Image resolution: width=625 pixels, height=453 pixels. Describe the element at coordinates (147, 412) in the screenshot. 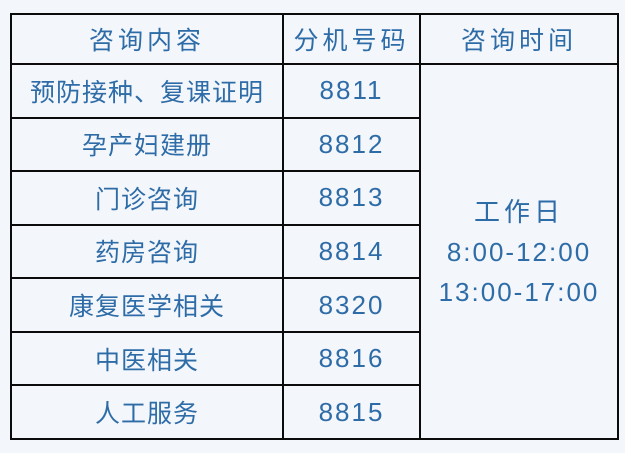

I see `service-name: 人工服务` at that location.